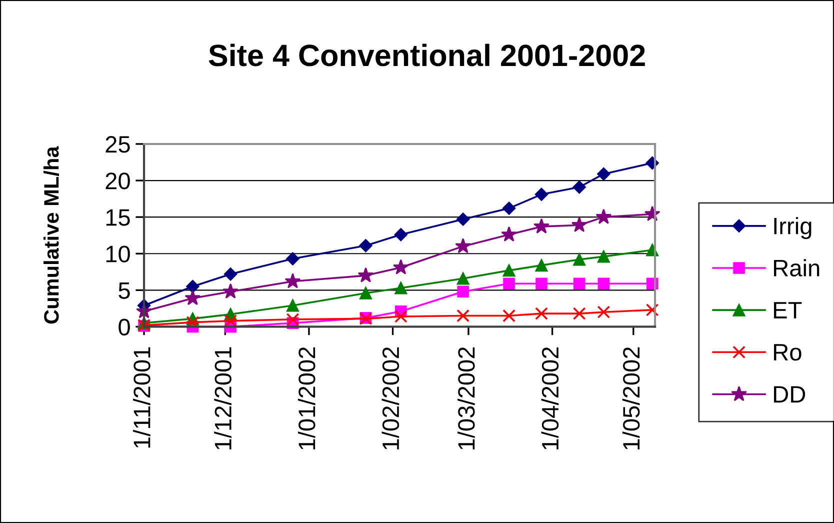 The height and width of the screenshot is (523, 834). What do you see at coordinates (307, 398) in the screenshot?
I see `x-tick-label: 1/01/2002` at bounding box center [307, 398].